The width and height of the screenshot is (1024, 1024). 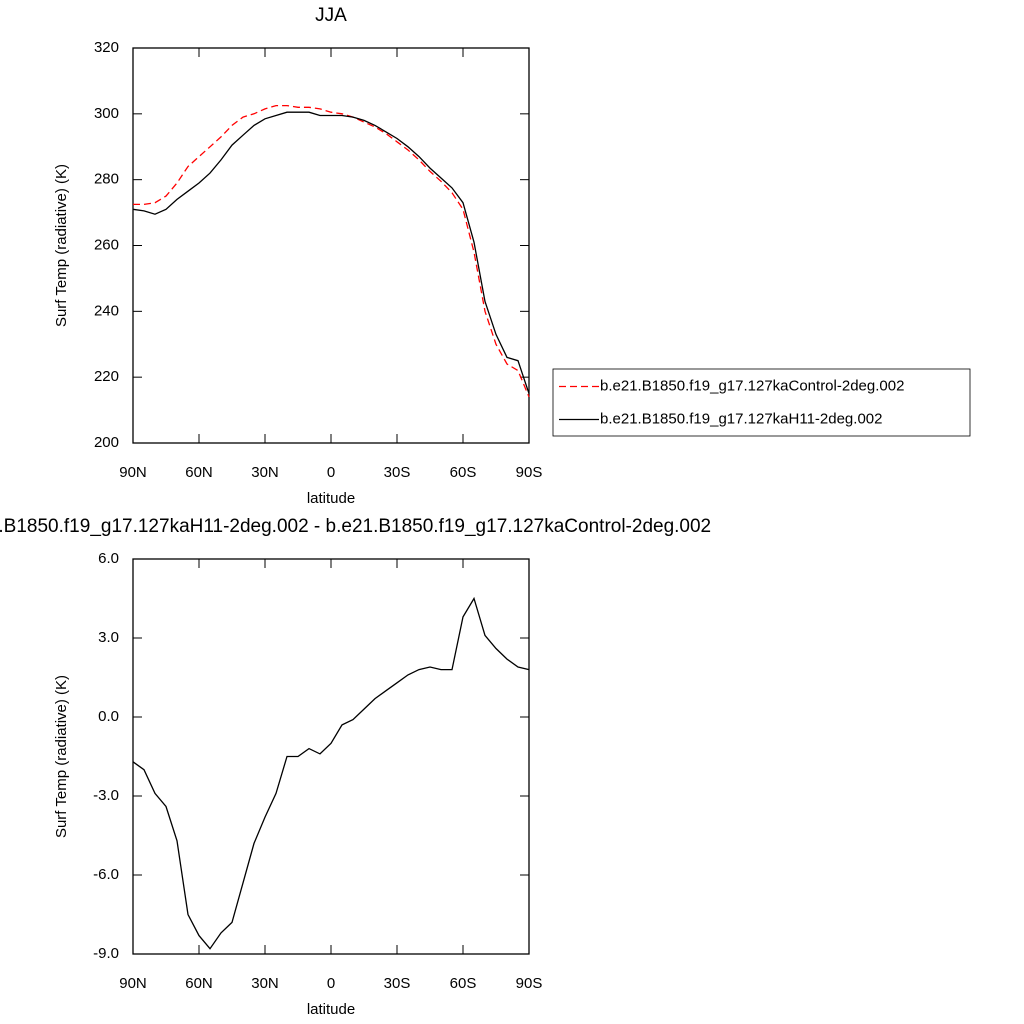 I want to click on chart-title: JJA, so click(x=331, y=15).